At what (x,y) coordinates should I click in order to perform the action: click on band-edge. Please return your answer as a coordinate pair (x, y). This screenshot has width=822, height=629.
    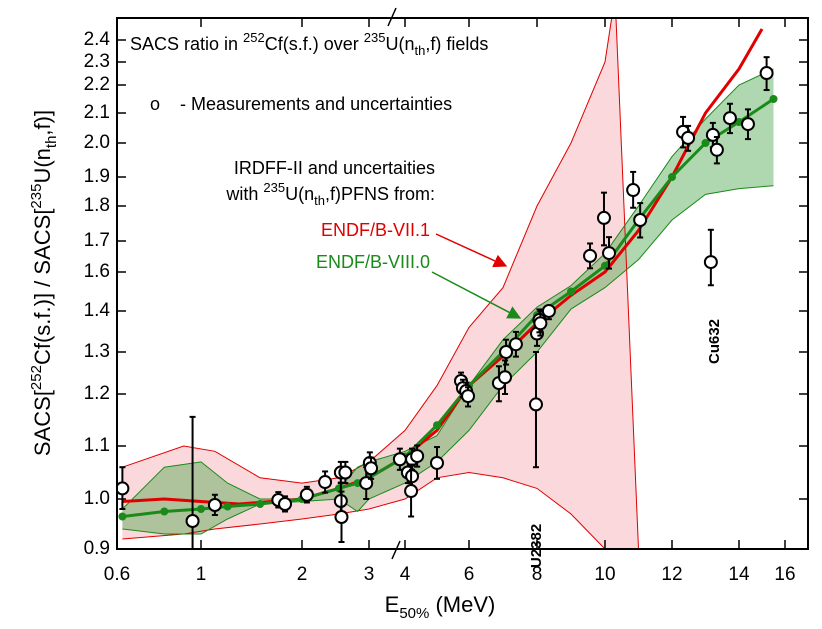
    Looking at the image, I should click on (364, 510).